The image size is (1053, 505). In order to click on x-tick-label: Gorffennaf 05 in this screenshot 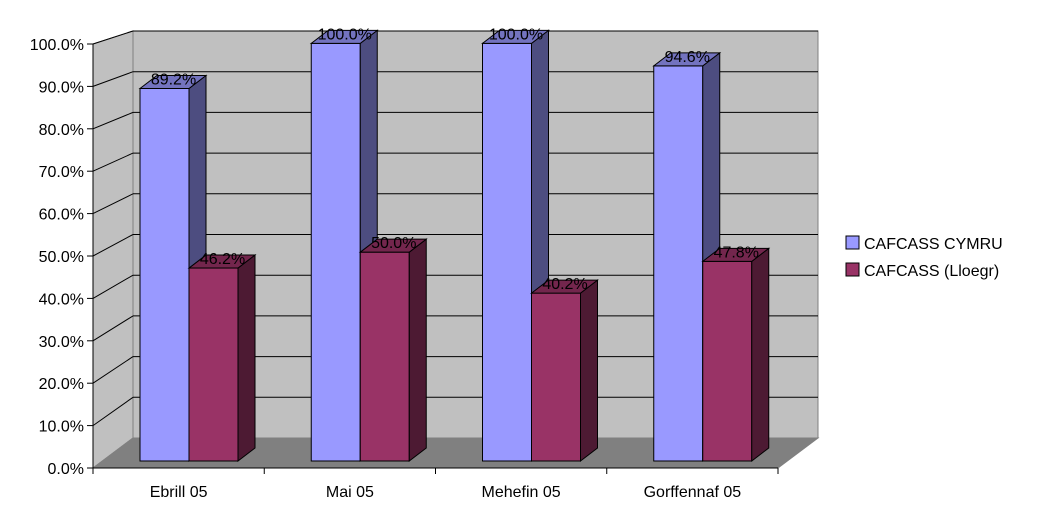, I will do `click(693, 492)`.